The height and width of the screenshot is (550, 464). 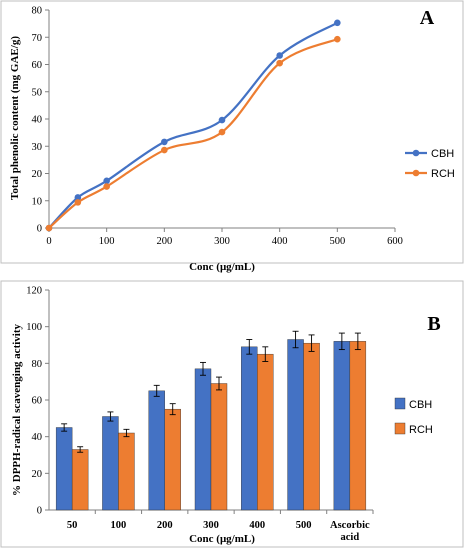 What do you see at coordinates (34, 291) in the screenshot?
I see `chart-b-y-tick-label: 120` at bounding box center [34, 291].